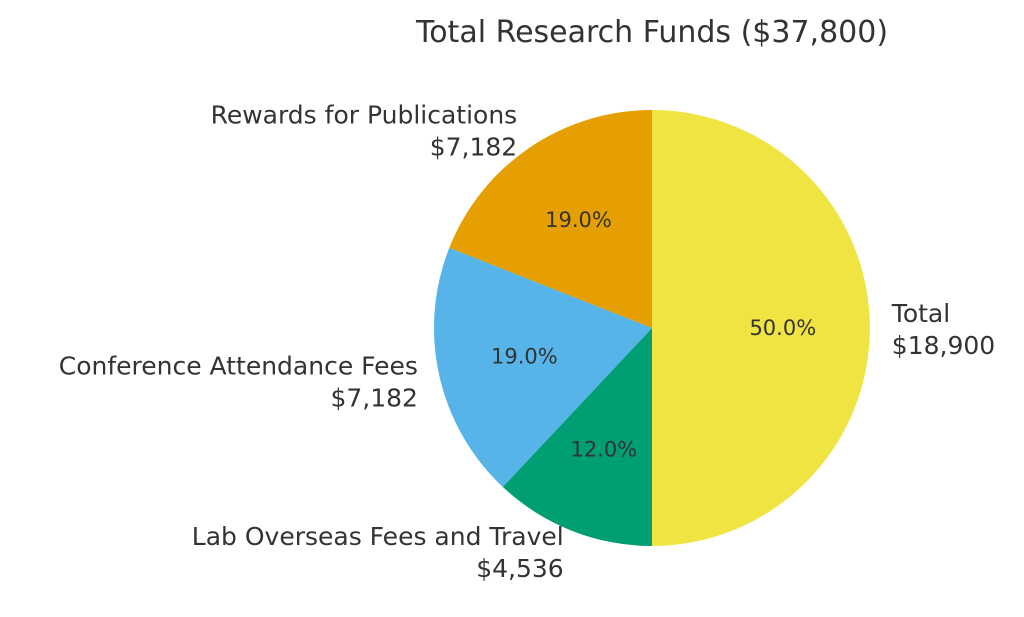 The image size is (1024, 617). Describe the element at coordinates (943, 345) in the screenshot. I see `slice-amount: $18,900` at that location.